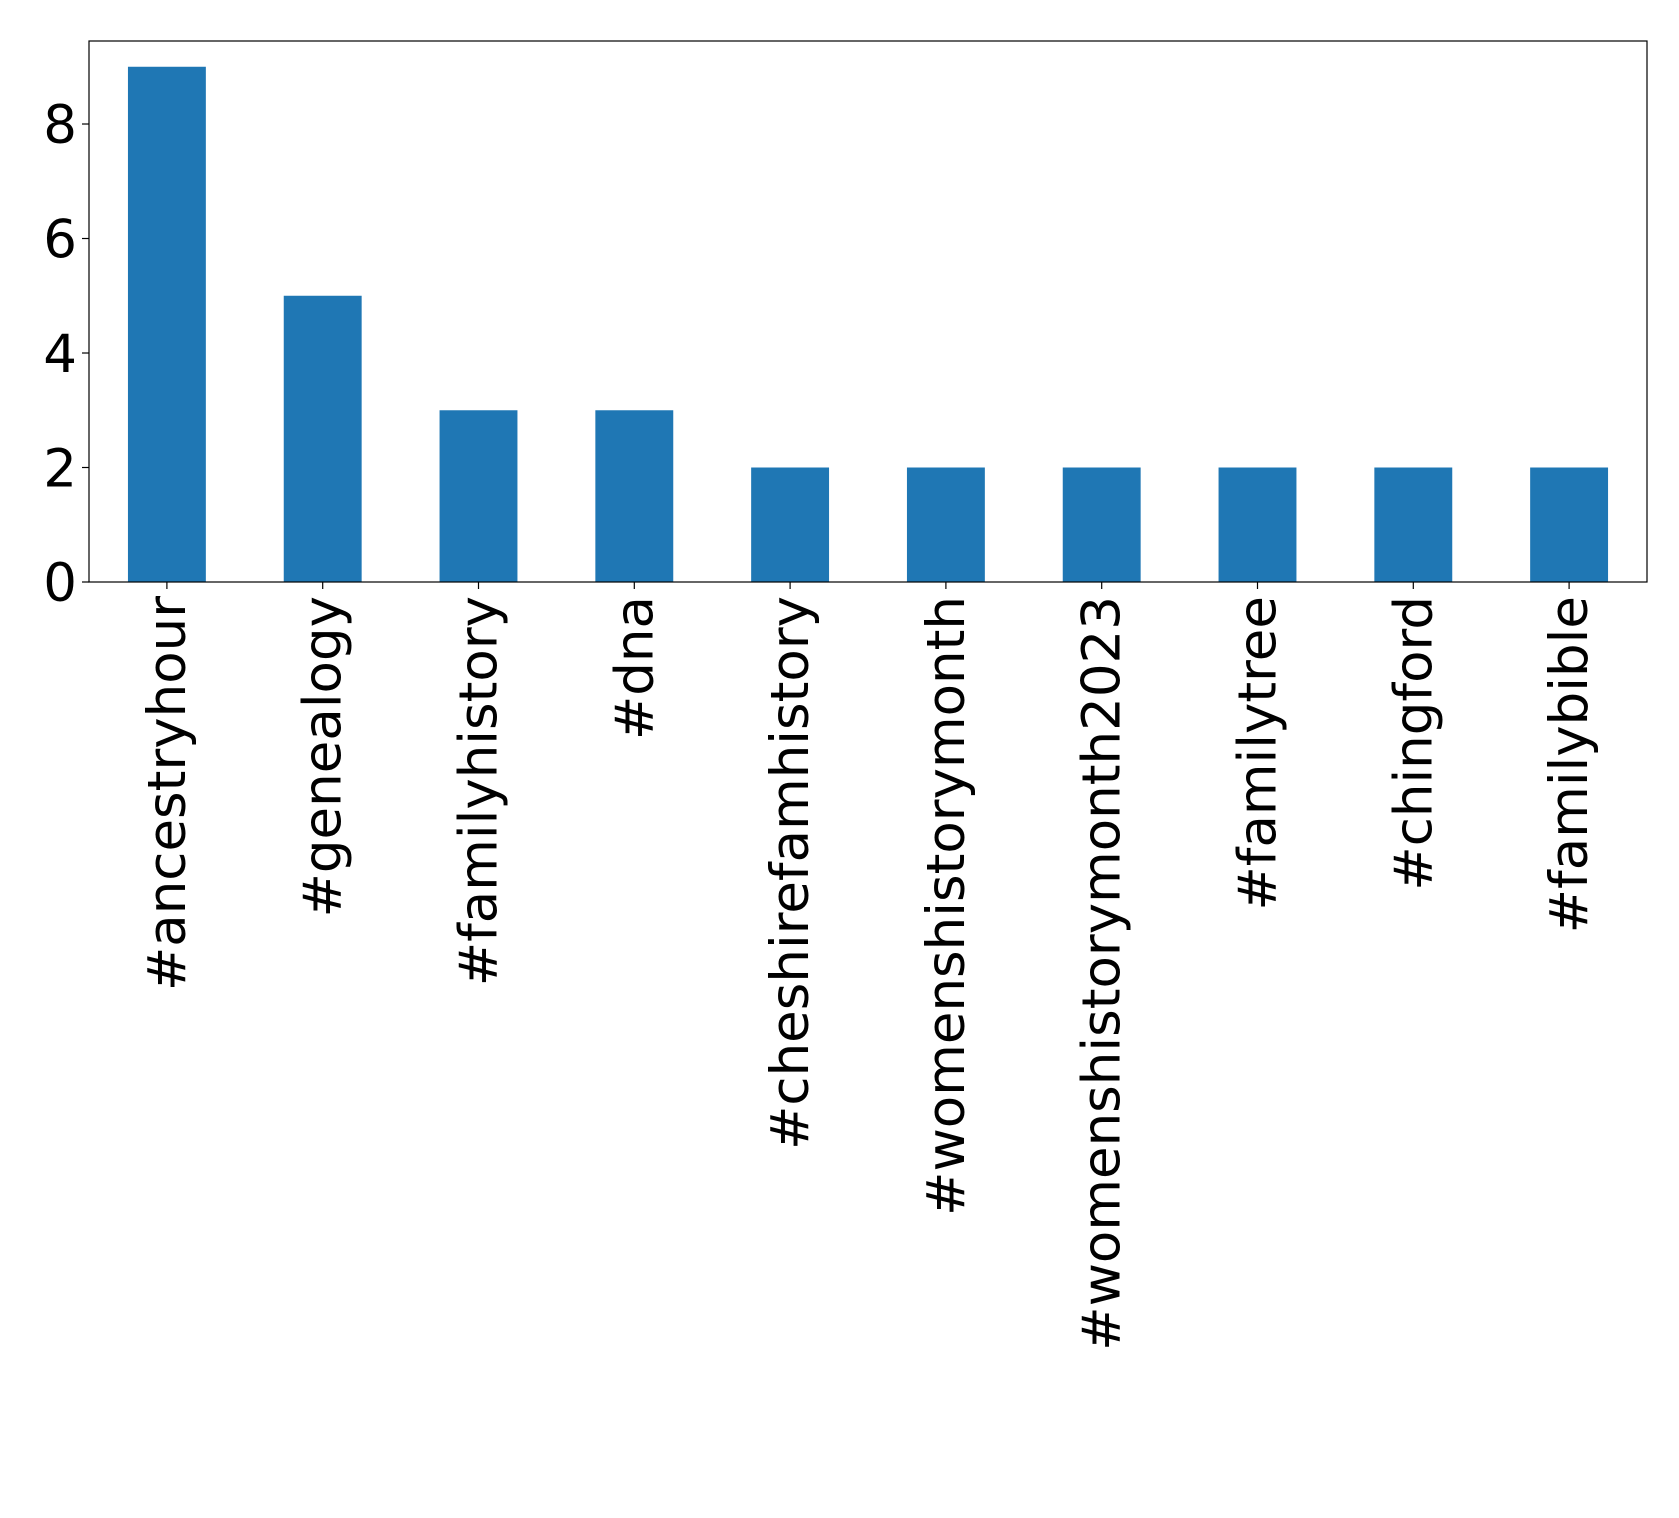 This screenshot has width=1679, height=1518. What do you see at coordinates (479, 791) in the screenshot?
I see `x-tick-label: #familyhistory` at bounding box center [479, 791].